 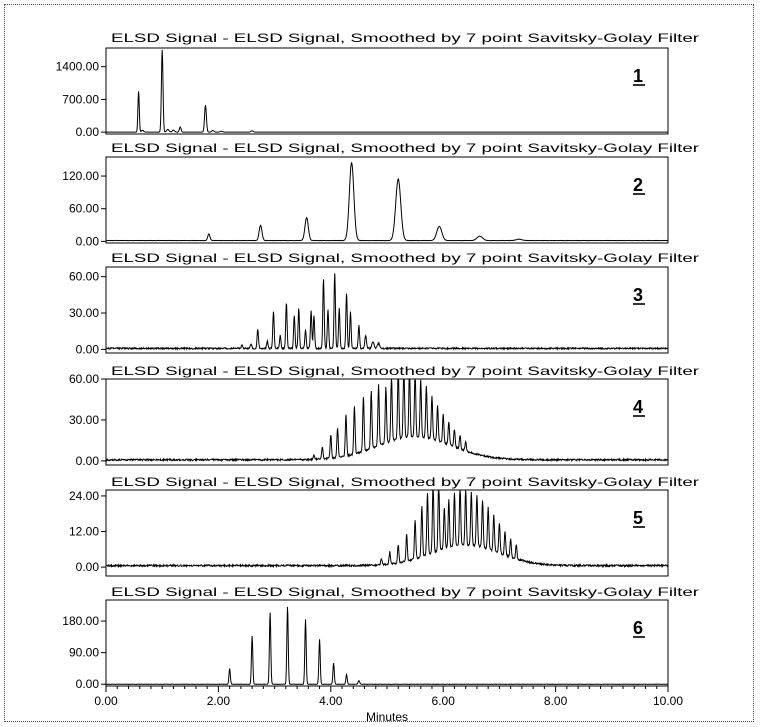 What do you see at coordinates (638, 628) in the screenshot?
I see `panel-number: 6` at bounding box center [638, 628].